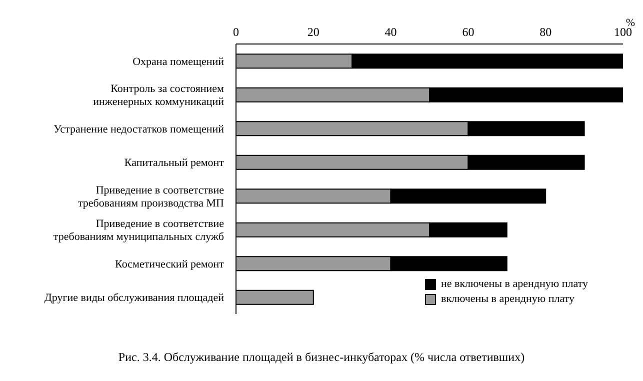 This screenshot has width=643, height=381. I want to click on y-tick-label: Косметический ремонт, so click(169, 264).